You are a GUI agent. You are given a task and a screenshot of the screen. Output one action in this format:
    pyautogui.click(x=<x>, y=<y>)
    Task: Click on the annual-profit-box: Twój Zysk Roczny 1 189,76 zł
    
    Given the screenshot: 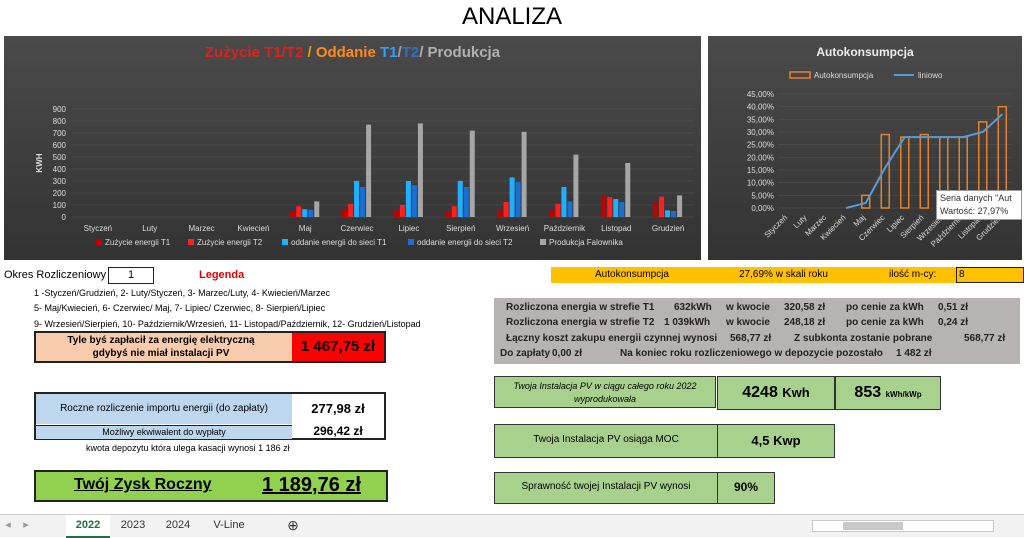 What is the action you would take?
    pyautogui.click(x=211, y=486)
    